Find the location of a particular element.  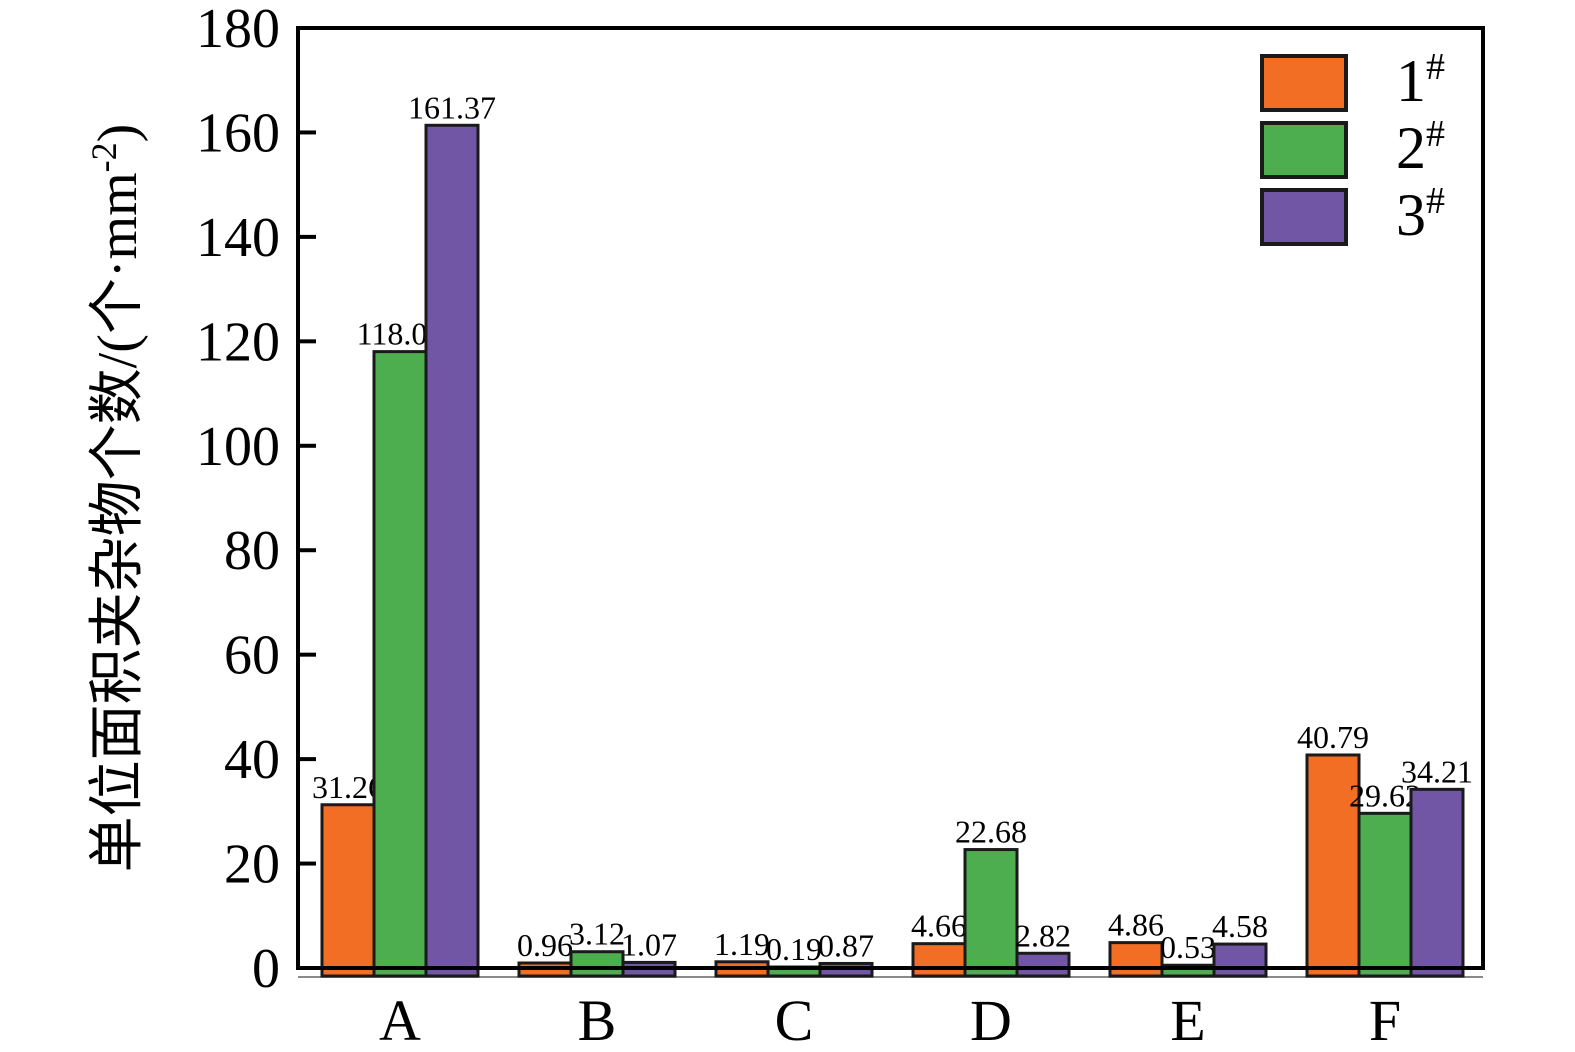

legend-label-2#: 2# is located at coordinates (1420, 147).